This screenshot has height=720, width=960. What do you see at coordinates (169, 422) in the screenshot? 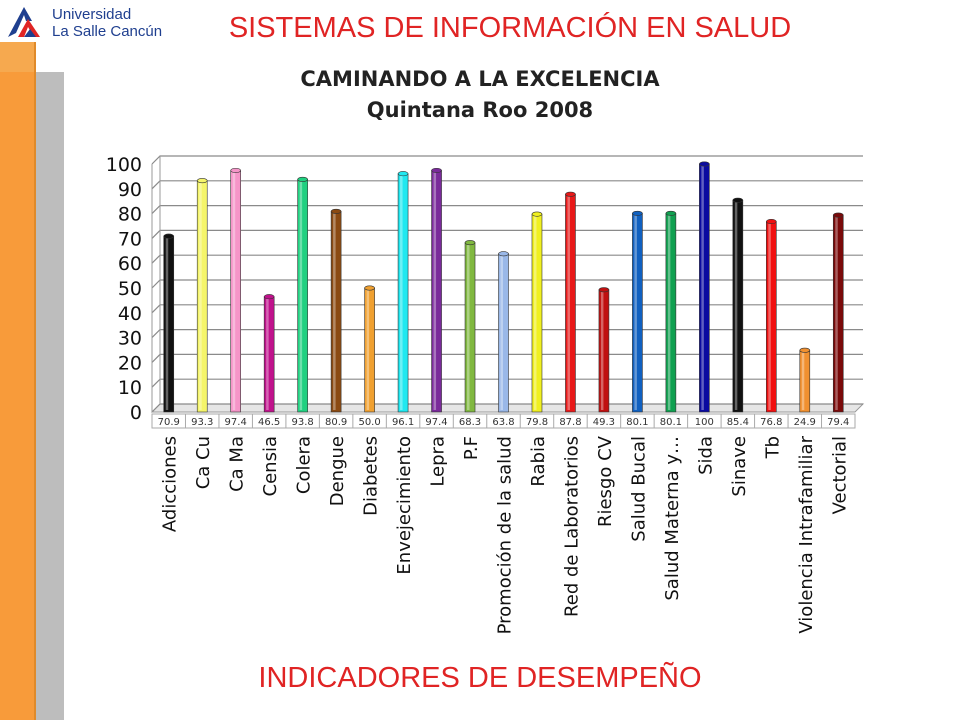
I see `value-label: 70.9` at bounding box center [169, 422].